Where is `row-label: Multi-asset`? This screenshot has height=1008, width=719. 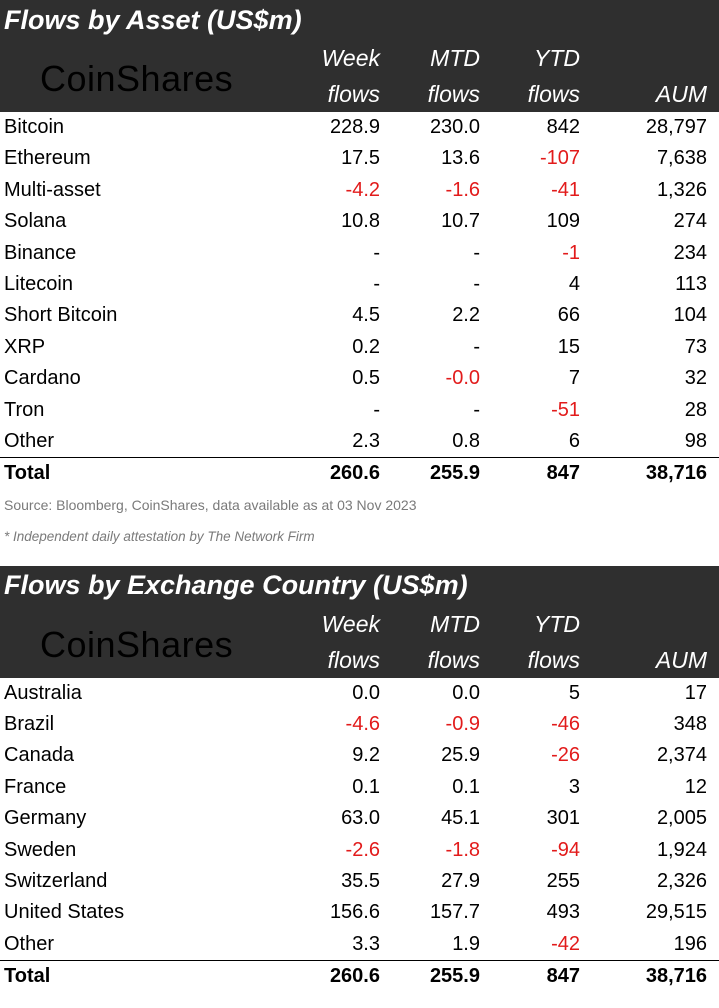
row-label: Multi-asset is located at coordinates (52, 189).